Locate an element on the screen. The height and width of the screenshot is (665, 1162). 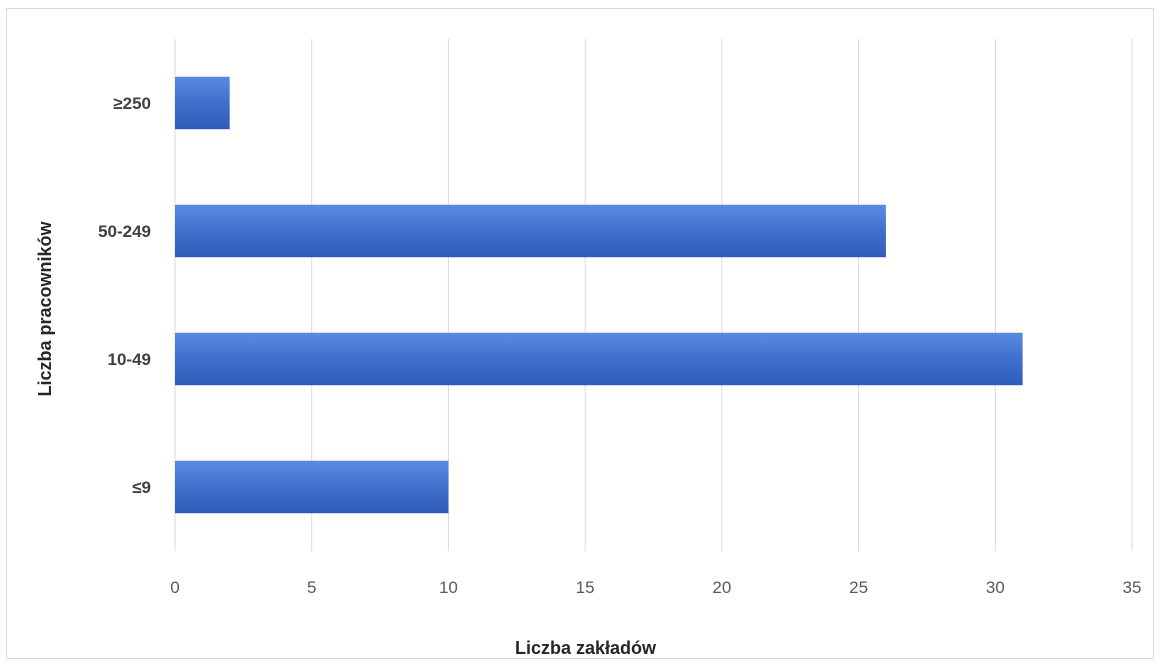
y-category-label: 10-49 is located at coordinates (129, 359).